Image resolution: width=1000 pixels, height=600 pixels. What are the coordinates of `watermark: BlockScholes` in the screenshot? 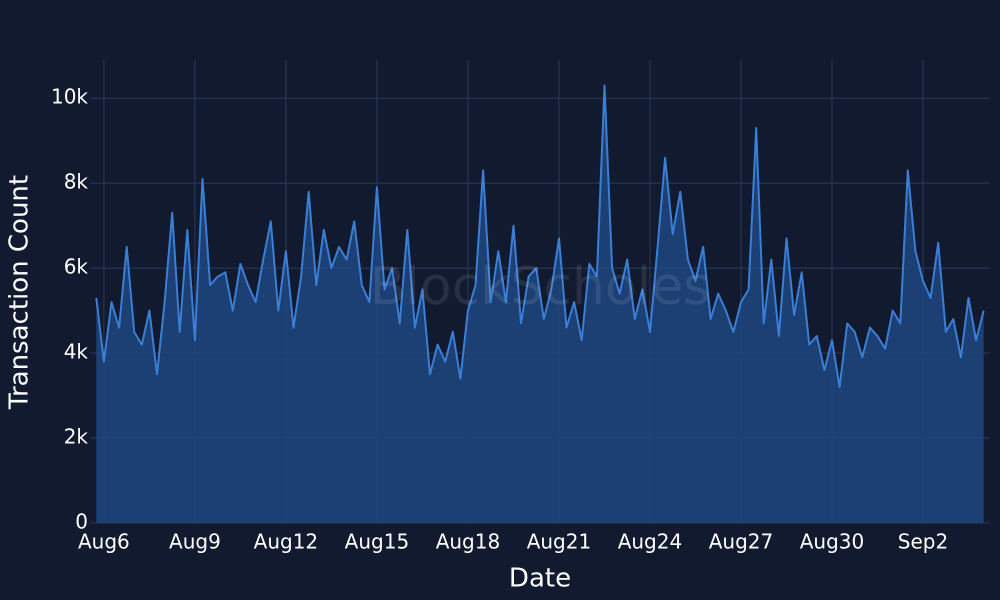 It's located at (540, 287).